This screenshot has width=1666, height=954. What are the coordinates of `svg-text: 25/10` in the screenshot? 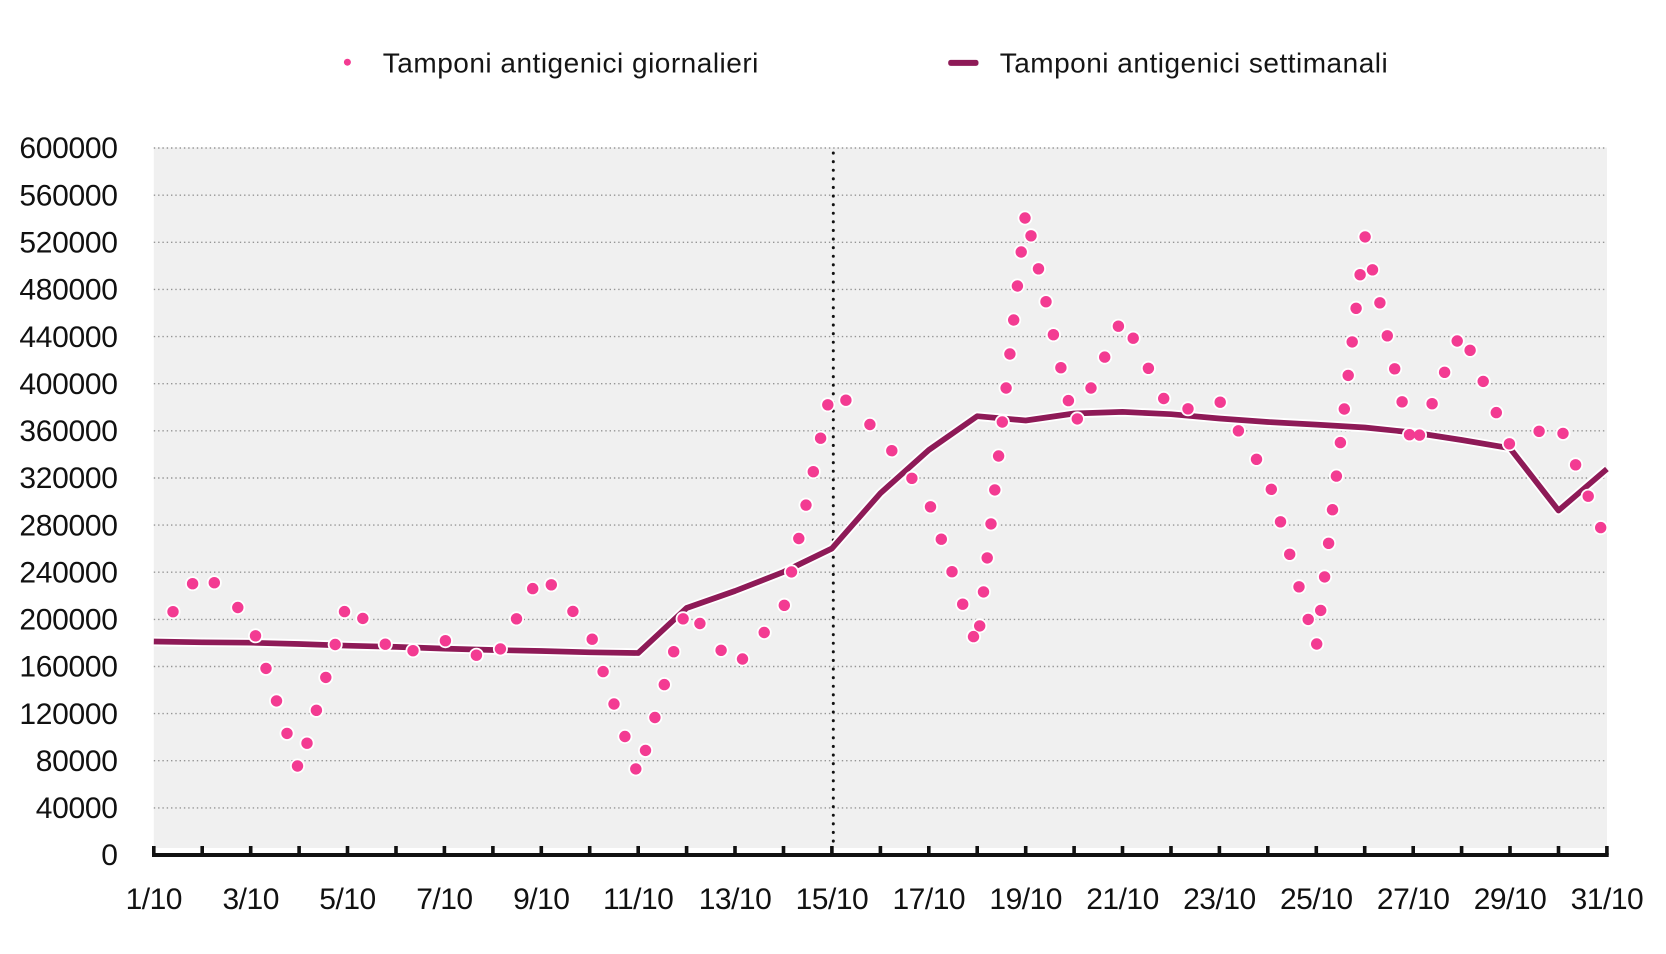 It's located at (1316, 899).